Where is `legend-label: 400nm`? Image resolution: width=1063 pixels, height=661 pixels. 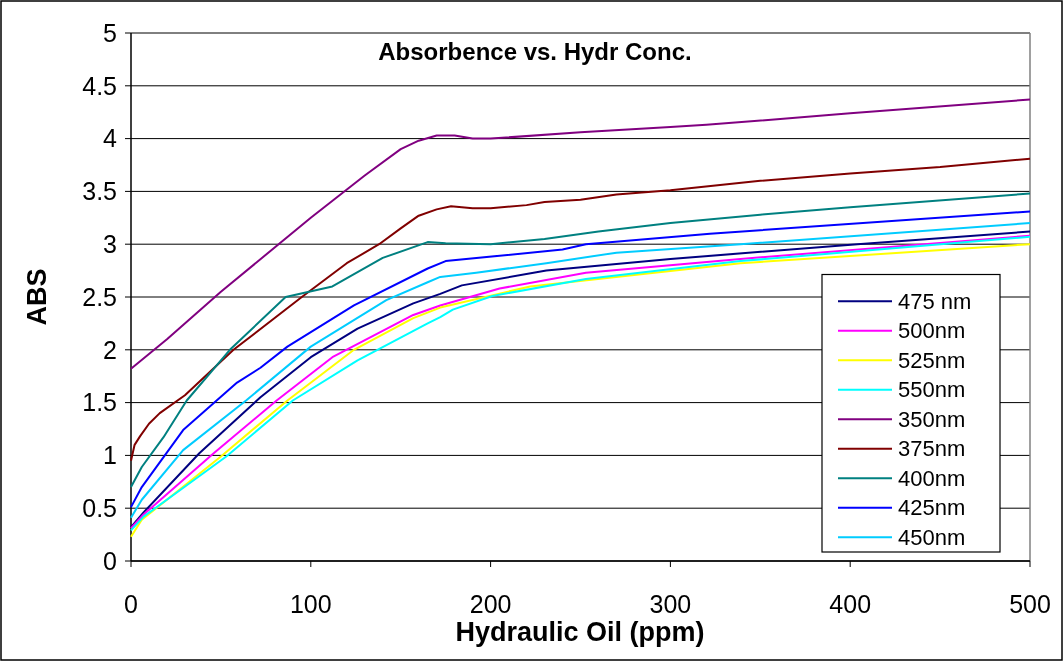 legend-label: 400nm is located at coordinates (932, 478).